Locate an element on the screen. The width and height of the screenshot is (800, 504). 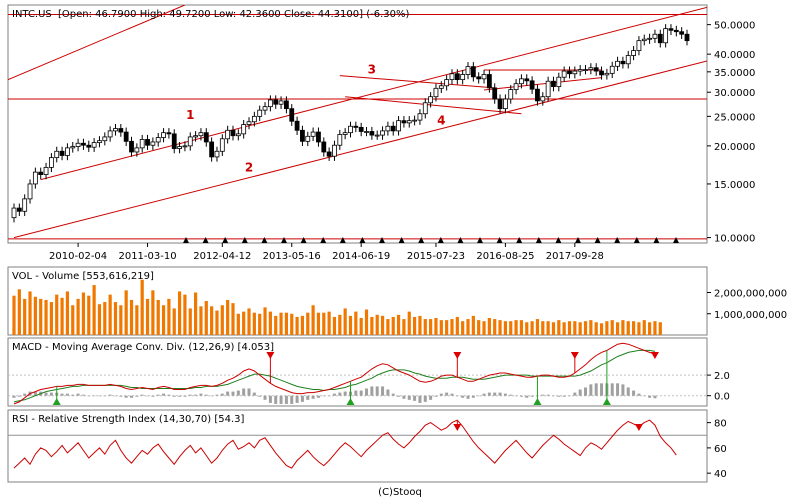
price-x-tick-label: 2011-03-10 is located at coordinates (147, 256).